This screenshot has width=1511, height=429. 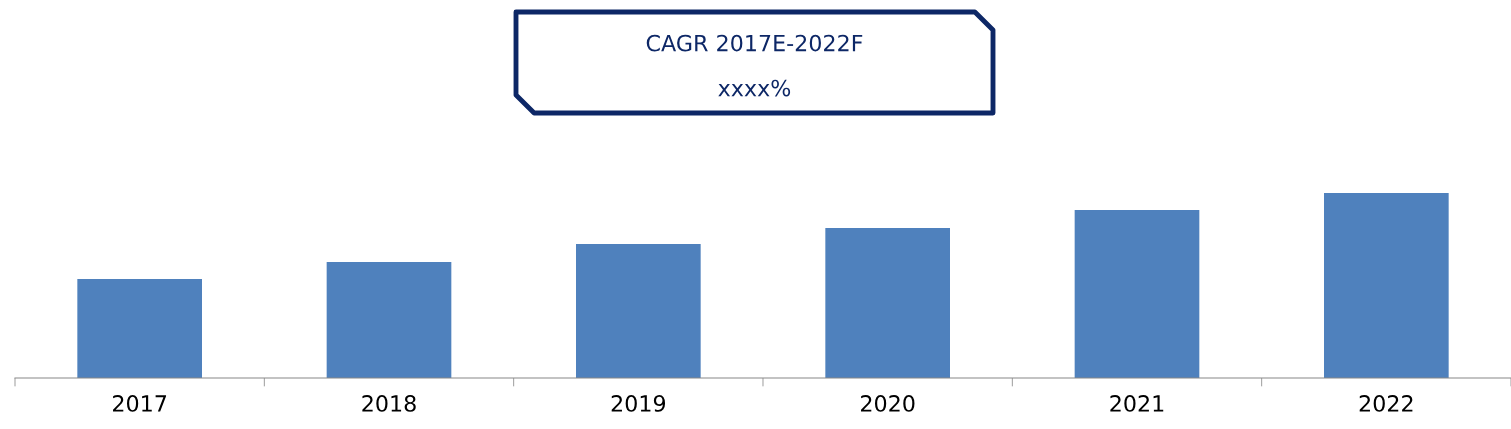 I want to click on x-tick-label: 2022, so click(x=1386, y=403).